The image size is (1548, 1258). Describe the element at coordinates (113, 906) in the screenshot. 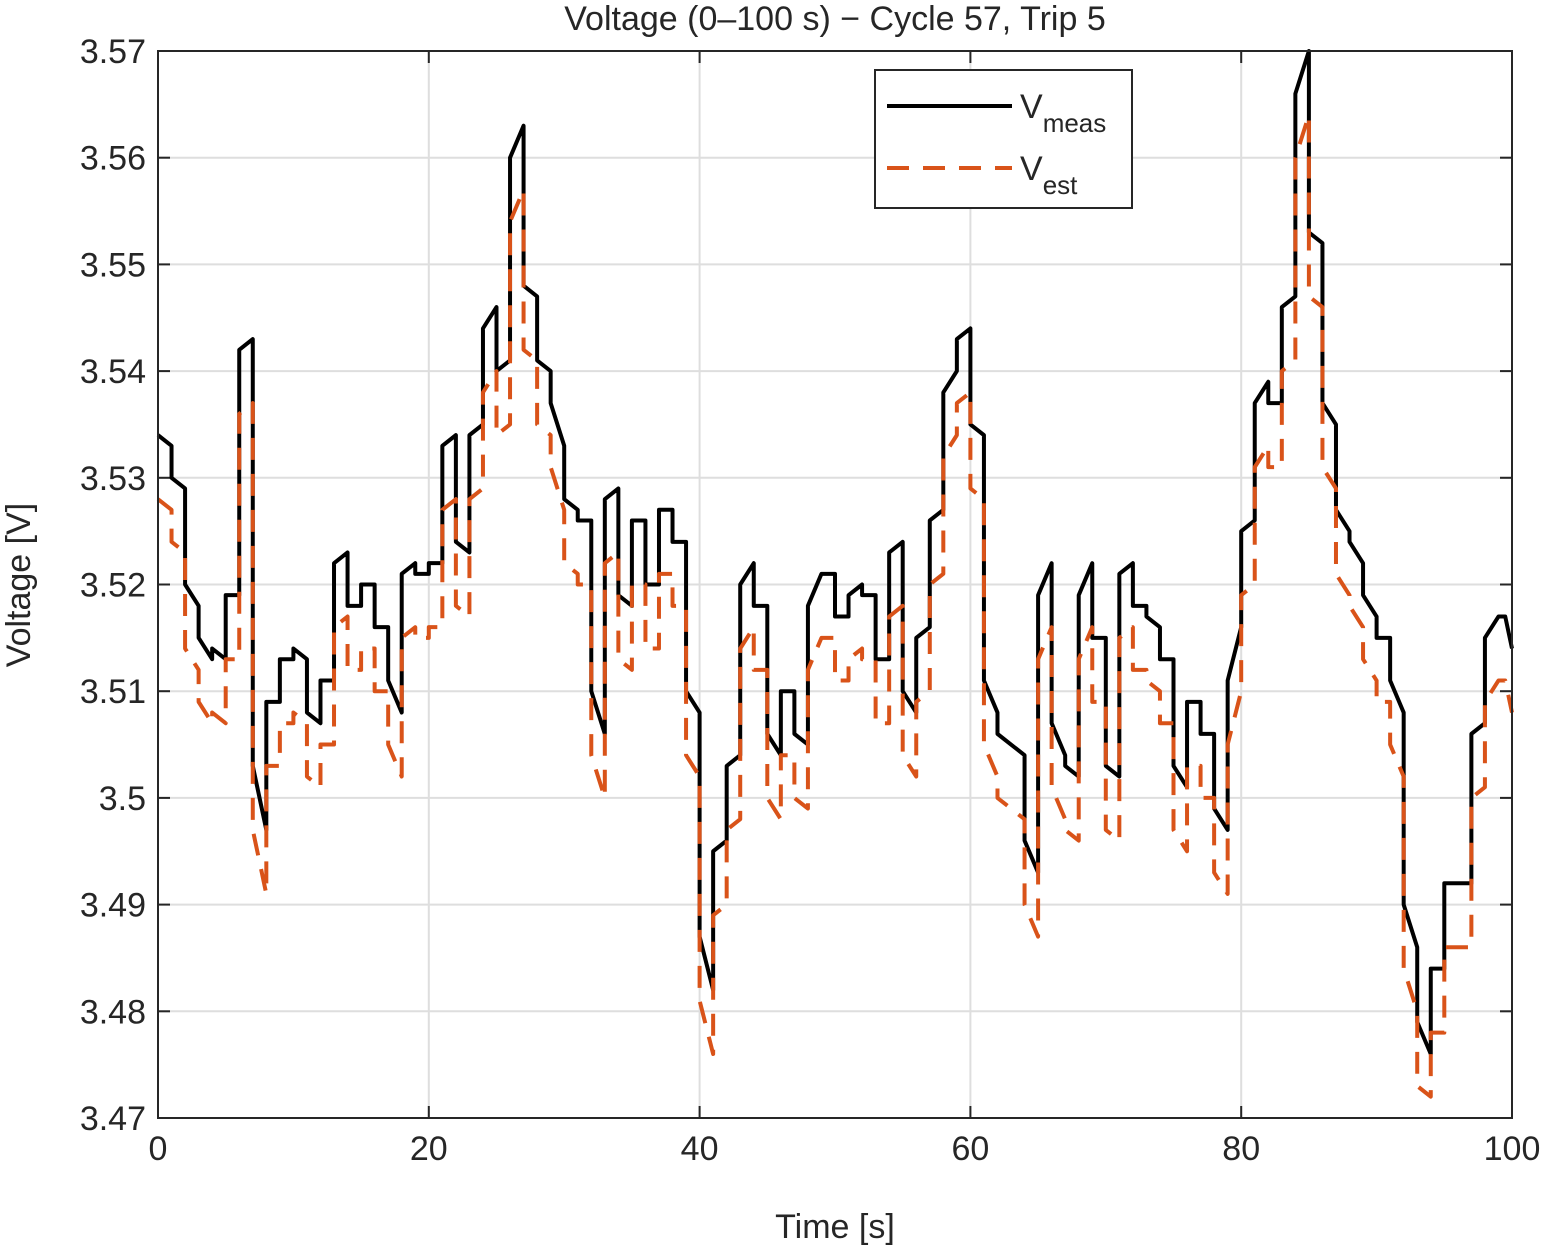

I see `y-tick-label: 3.49` at that location.